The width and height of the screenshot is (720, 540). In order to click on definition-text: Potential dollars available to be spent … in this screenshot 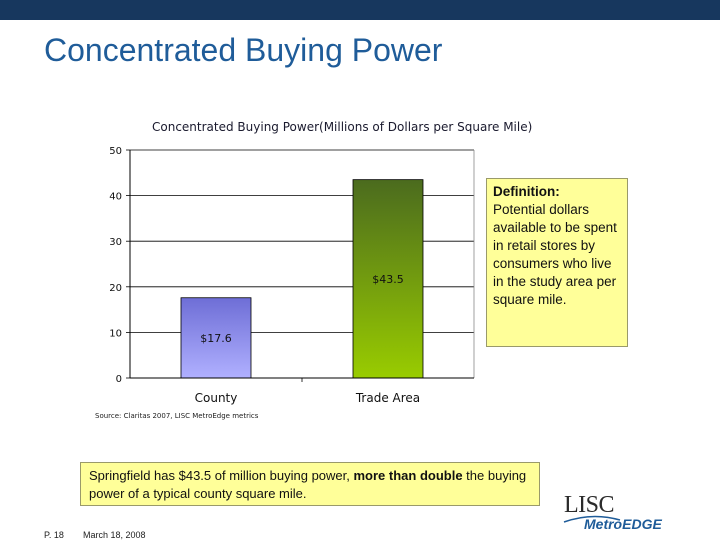, I will do `click(555, 254)`.